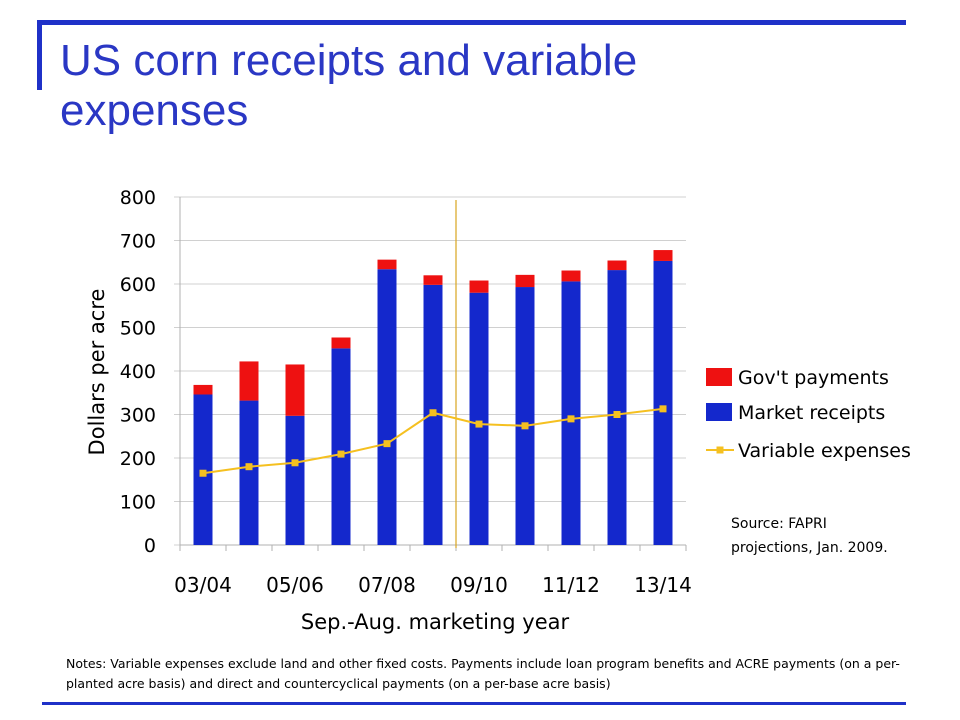  What do you see at coordinates (295, 585) in the screenshot?
I see `x-tick-label: 05/06` at bounding box center [295, 585].